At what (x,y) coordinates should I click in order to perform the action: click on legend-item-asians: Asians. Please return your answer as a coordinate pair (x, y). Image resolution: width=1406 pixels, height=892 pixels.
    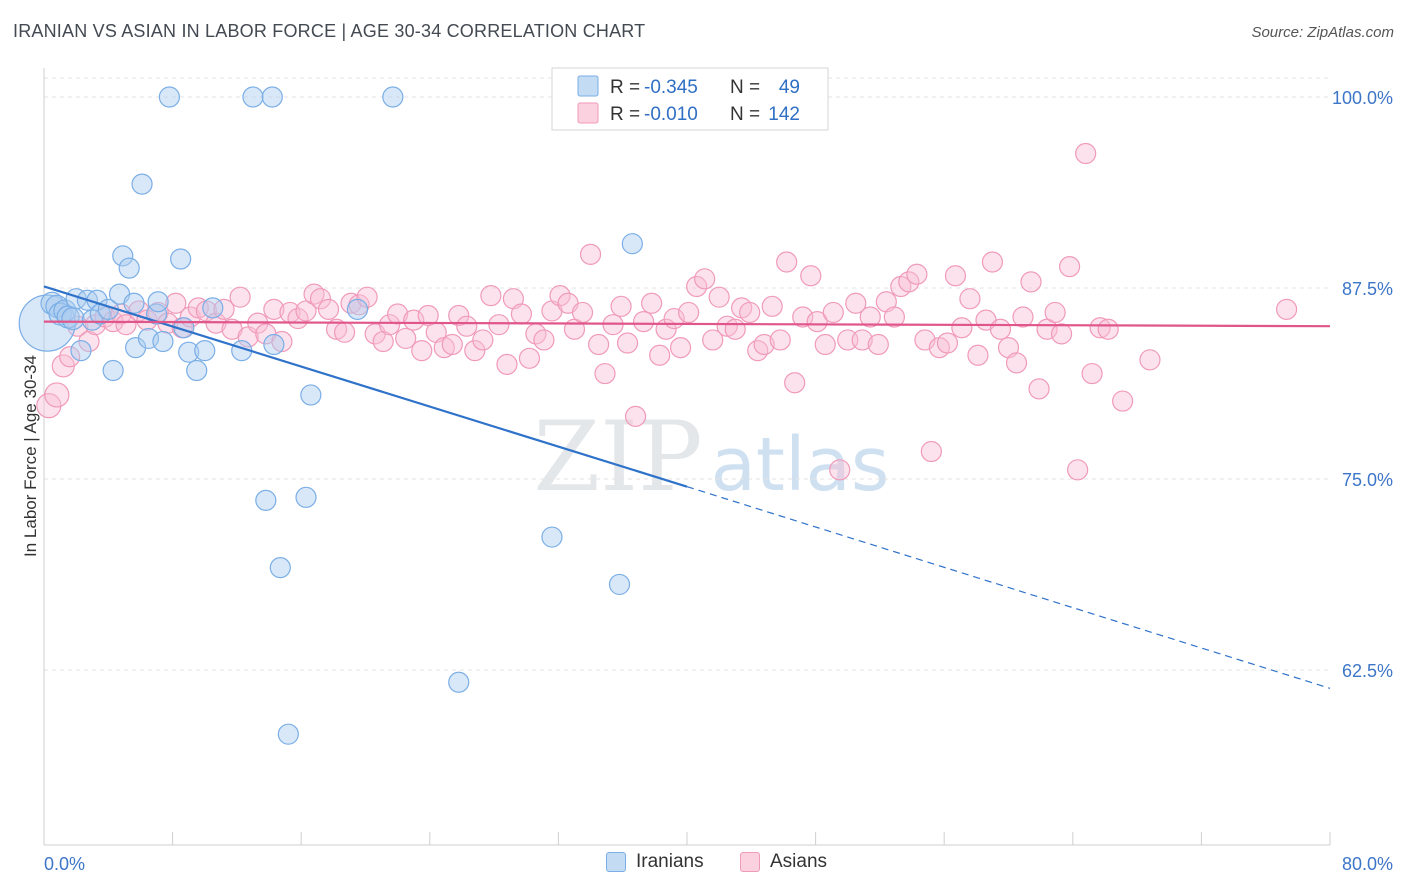
    Looking at the image, I should click on (783, 862).